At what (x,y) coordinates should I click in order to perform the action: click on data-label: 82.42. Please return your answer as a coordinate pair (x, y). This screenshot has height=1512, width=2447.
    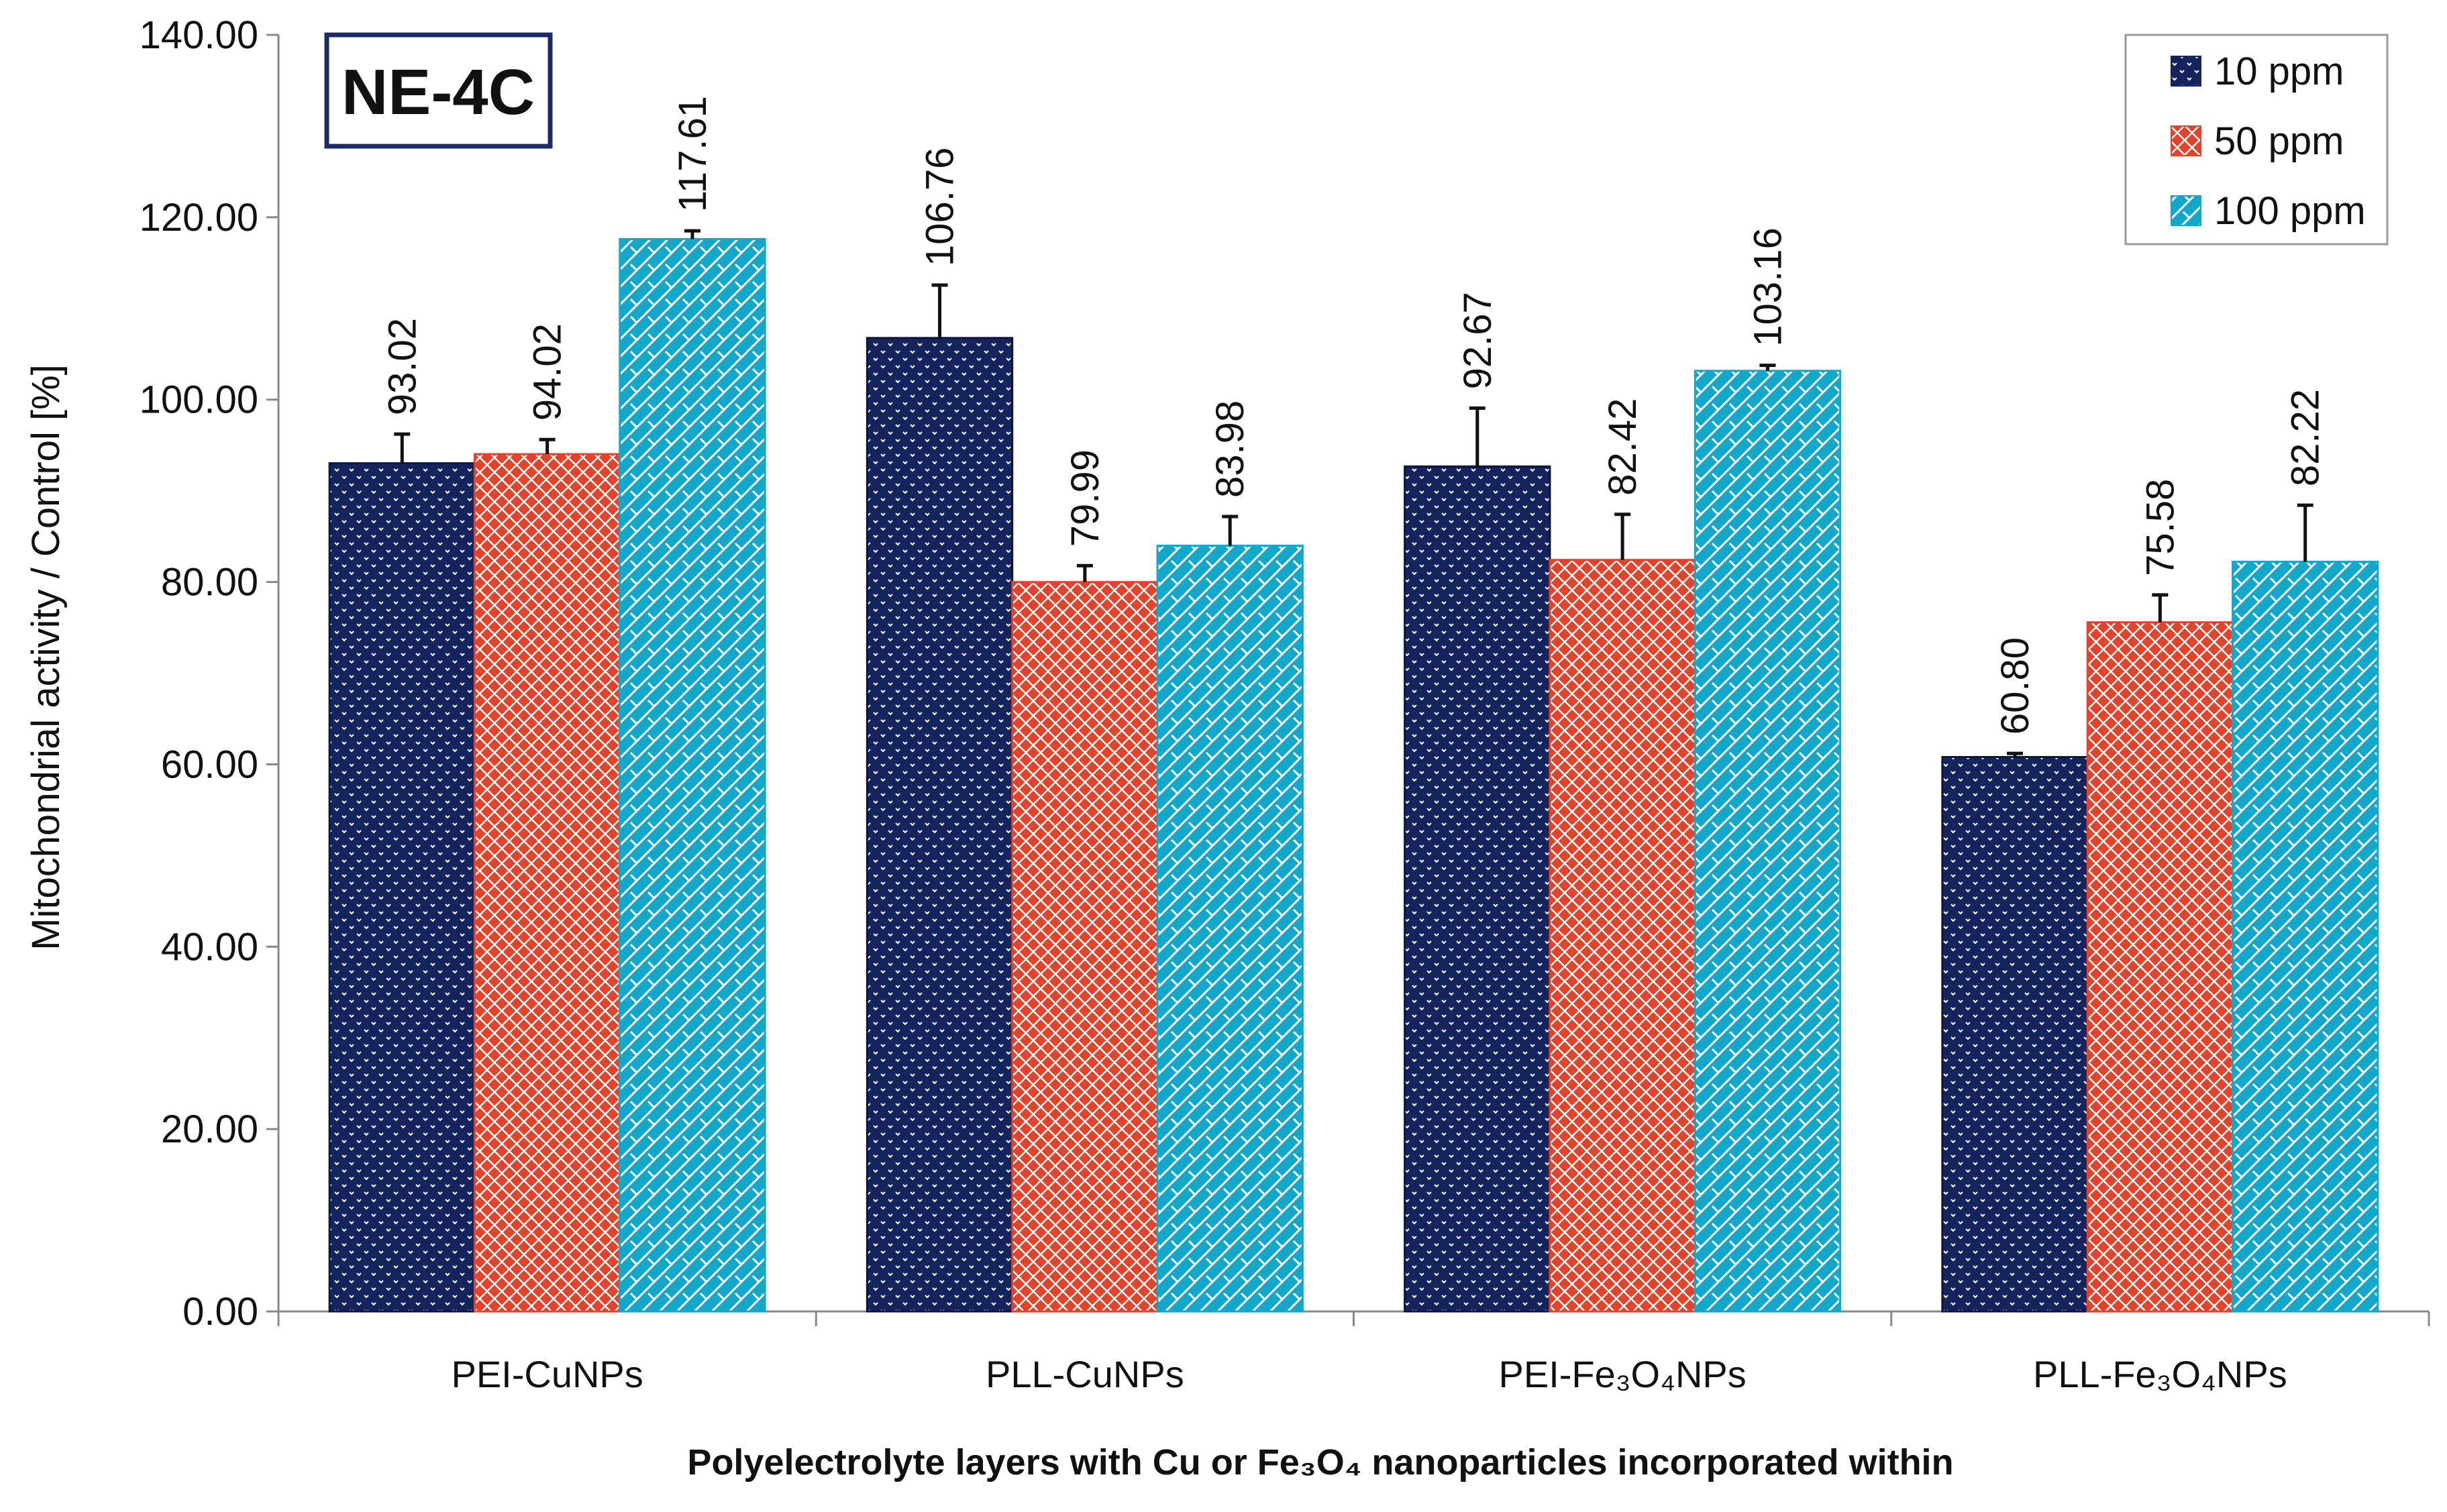
    Looking at the image, I should click on (1623, 447).